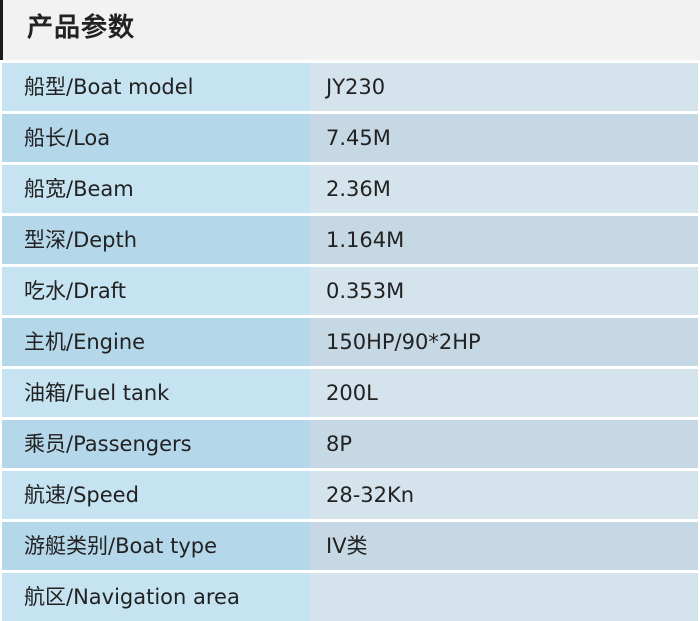 Image resolution: width=700 pixels, height=621 pixels. I want to click on spec-row-loa: 船长/Loa 7.45M, so click(350, 138).